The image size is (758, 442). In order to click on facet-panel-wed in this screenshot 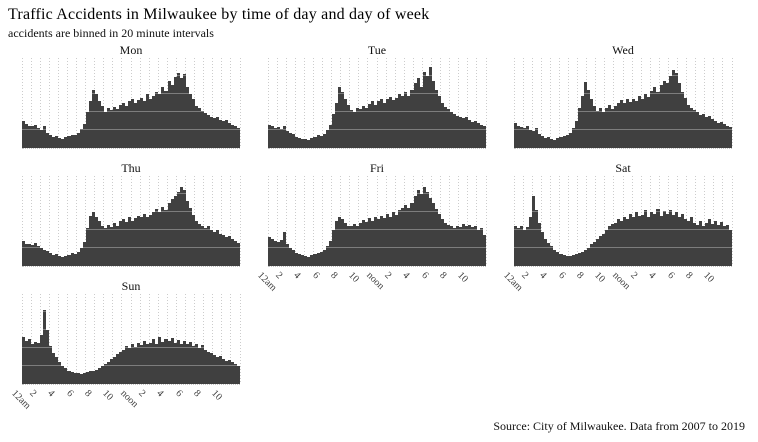, I will do `click(623, 103)`.